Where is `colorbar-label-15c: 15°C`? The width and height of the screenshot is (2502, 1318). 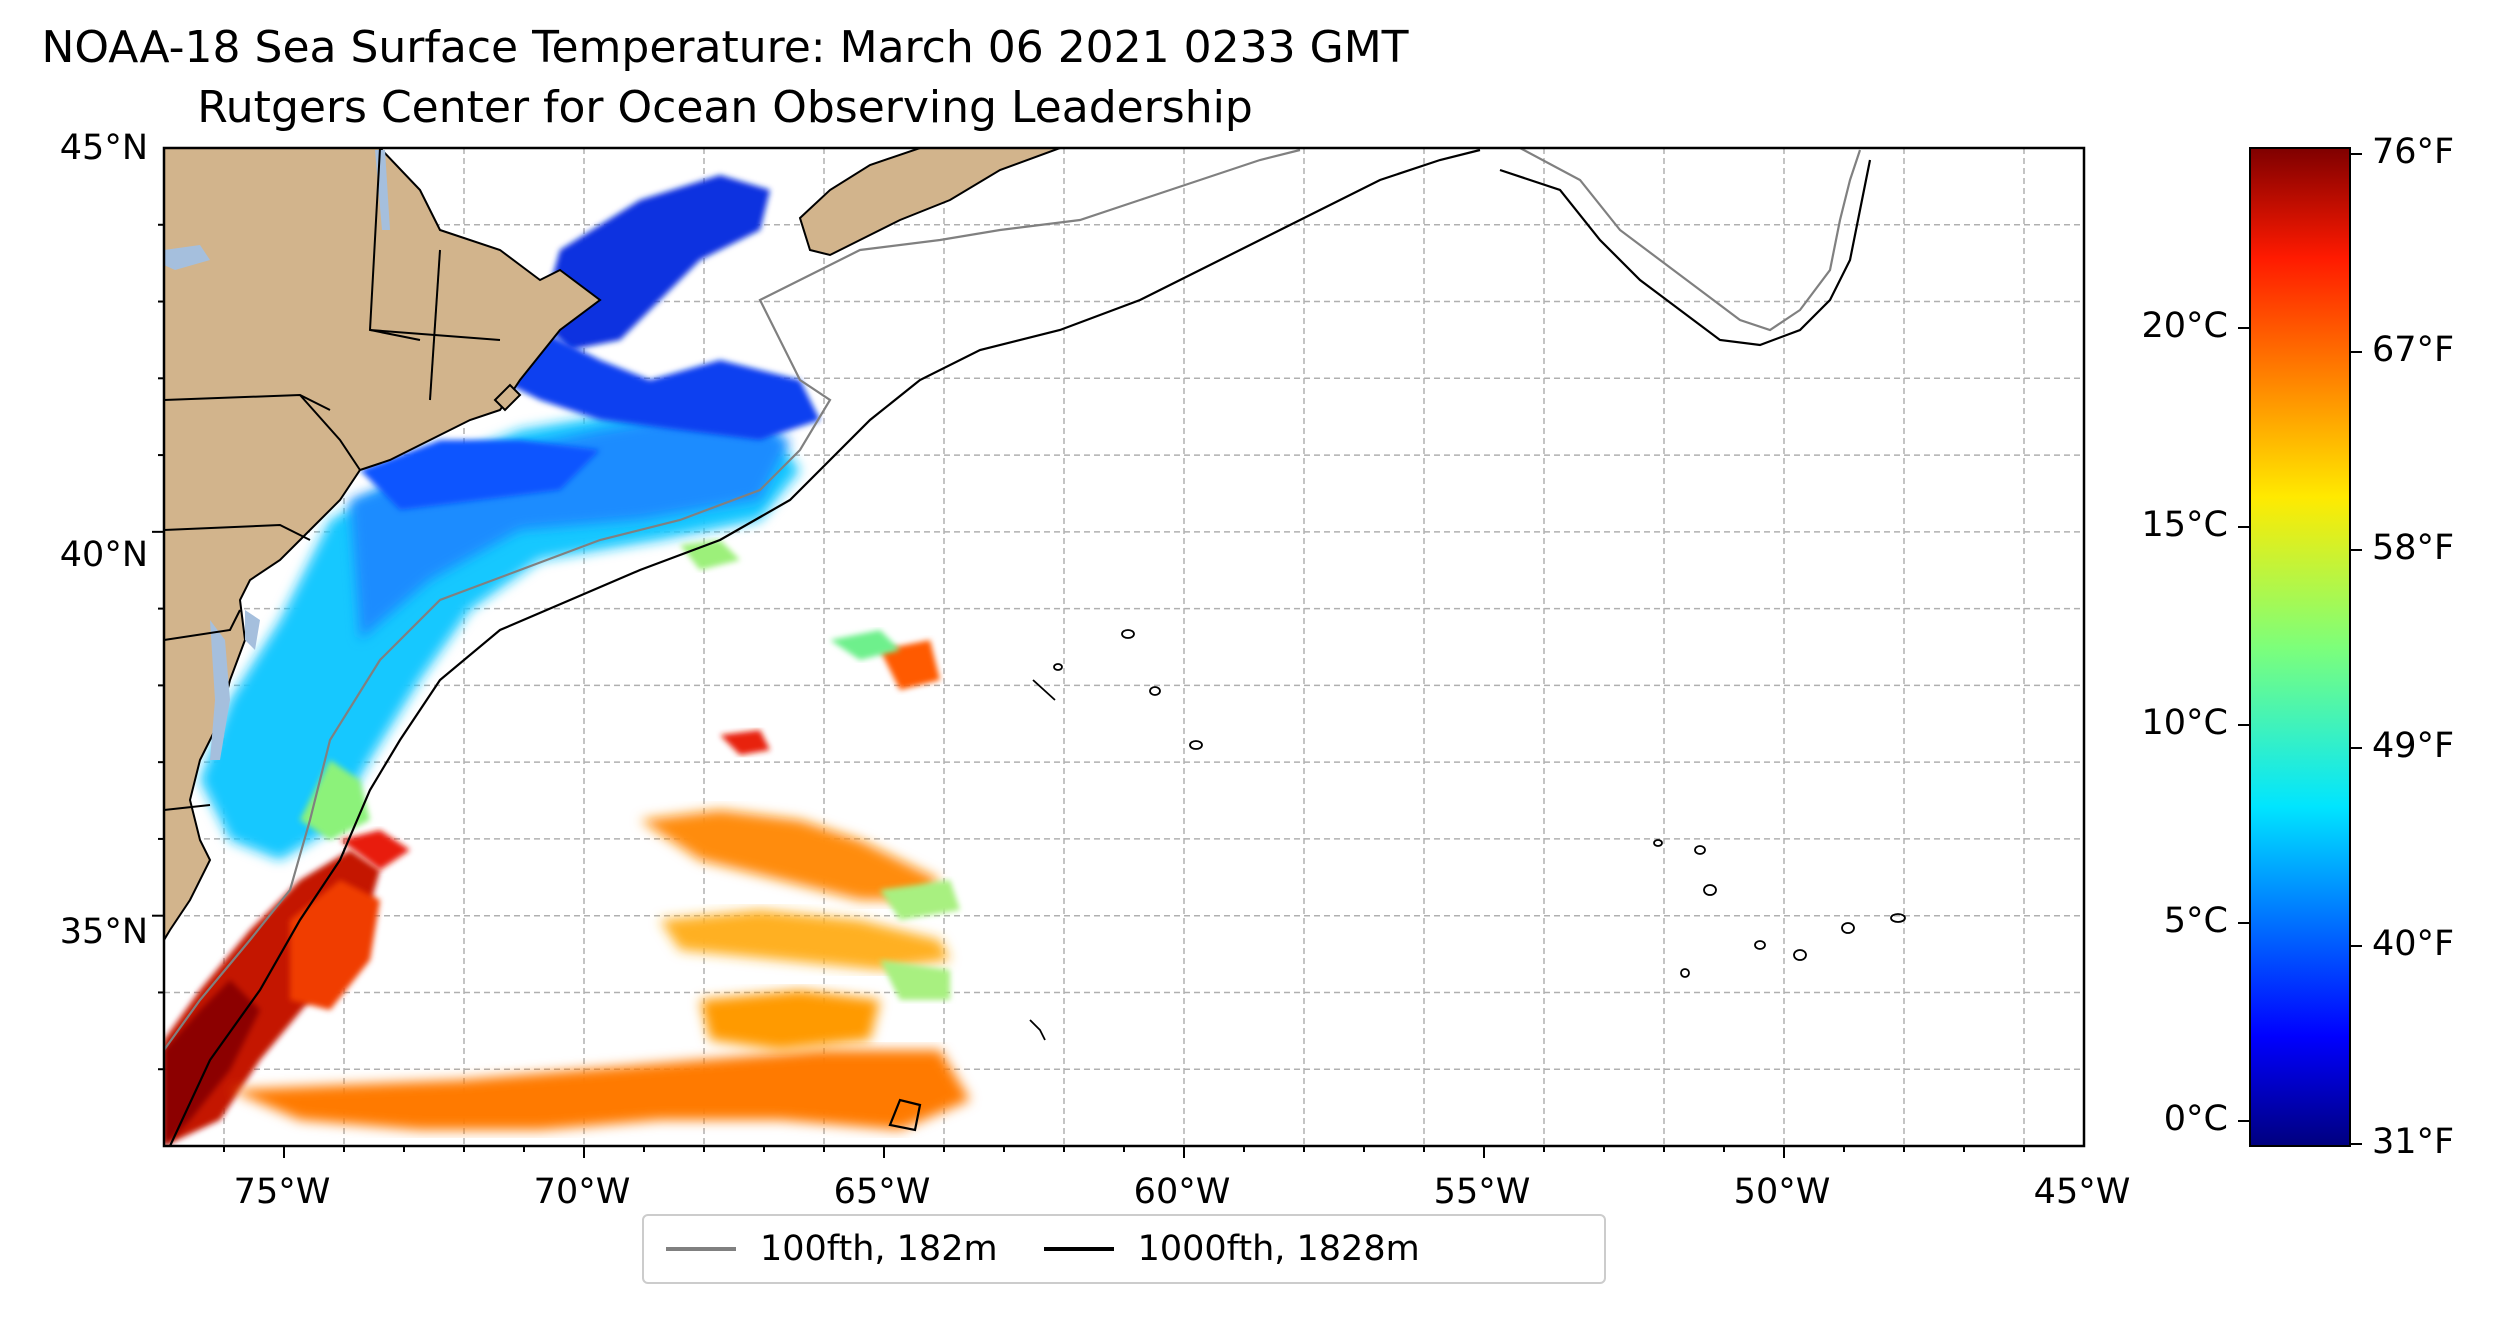
colorbar-label-15c: 15°C is located at coordinates (2184, 525).